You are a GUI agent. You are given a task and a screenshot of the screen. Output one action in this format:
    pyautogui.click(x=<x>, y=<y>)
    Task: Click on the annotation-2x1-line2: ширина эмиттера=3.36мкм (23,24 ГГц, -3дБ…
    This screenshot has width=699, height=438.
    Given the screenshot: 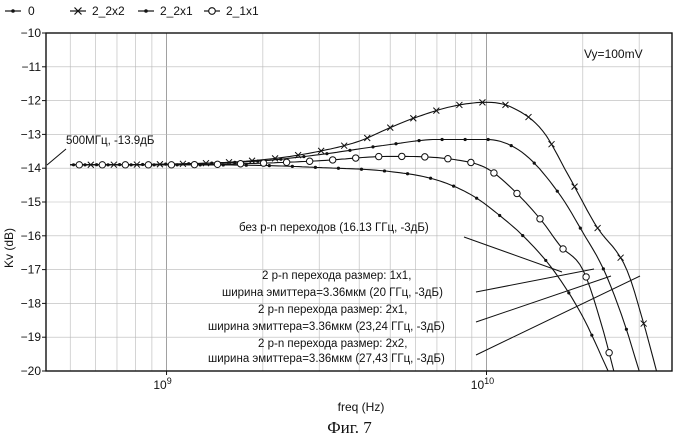 What is the action you would take?
    pyautogui.click(x=326, y=327)
    